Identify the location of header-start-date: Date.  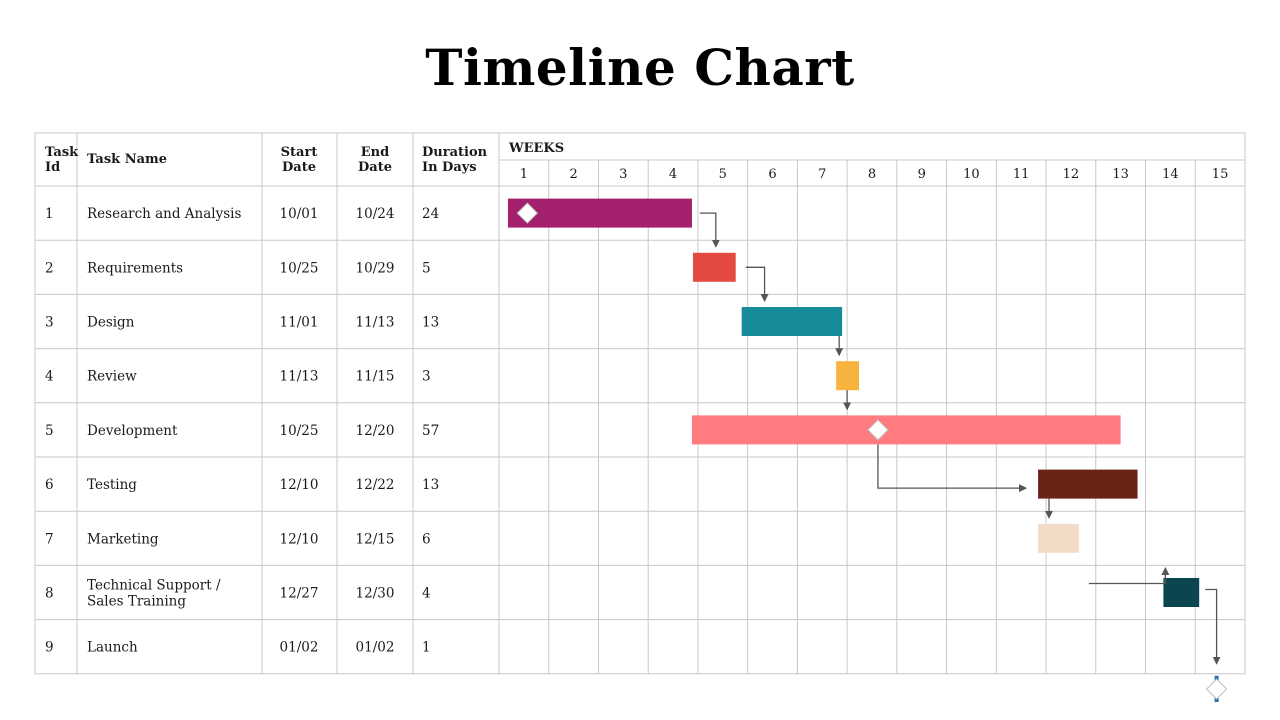
(299, 167).